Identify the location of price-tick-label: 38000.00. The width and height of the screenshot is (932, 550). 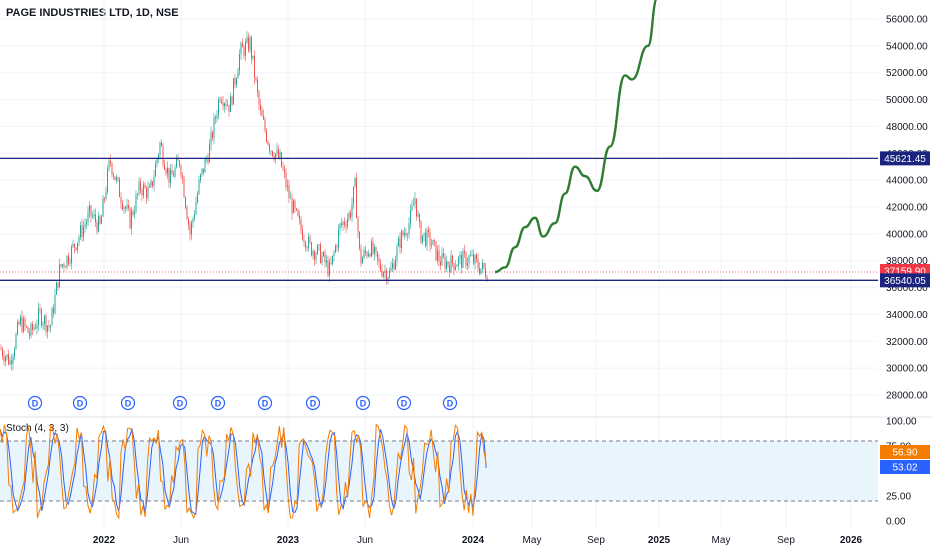
(907, 261).